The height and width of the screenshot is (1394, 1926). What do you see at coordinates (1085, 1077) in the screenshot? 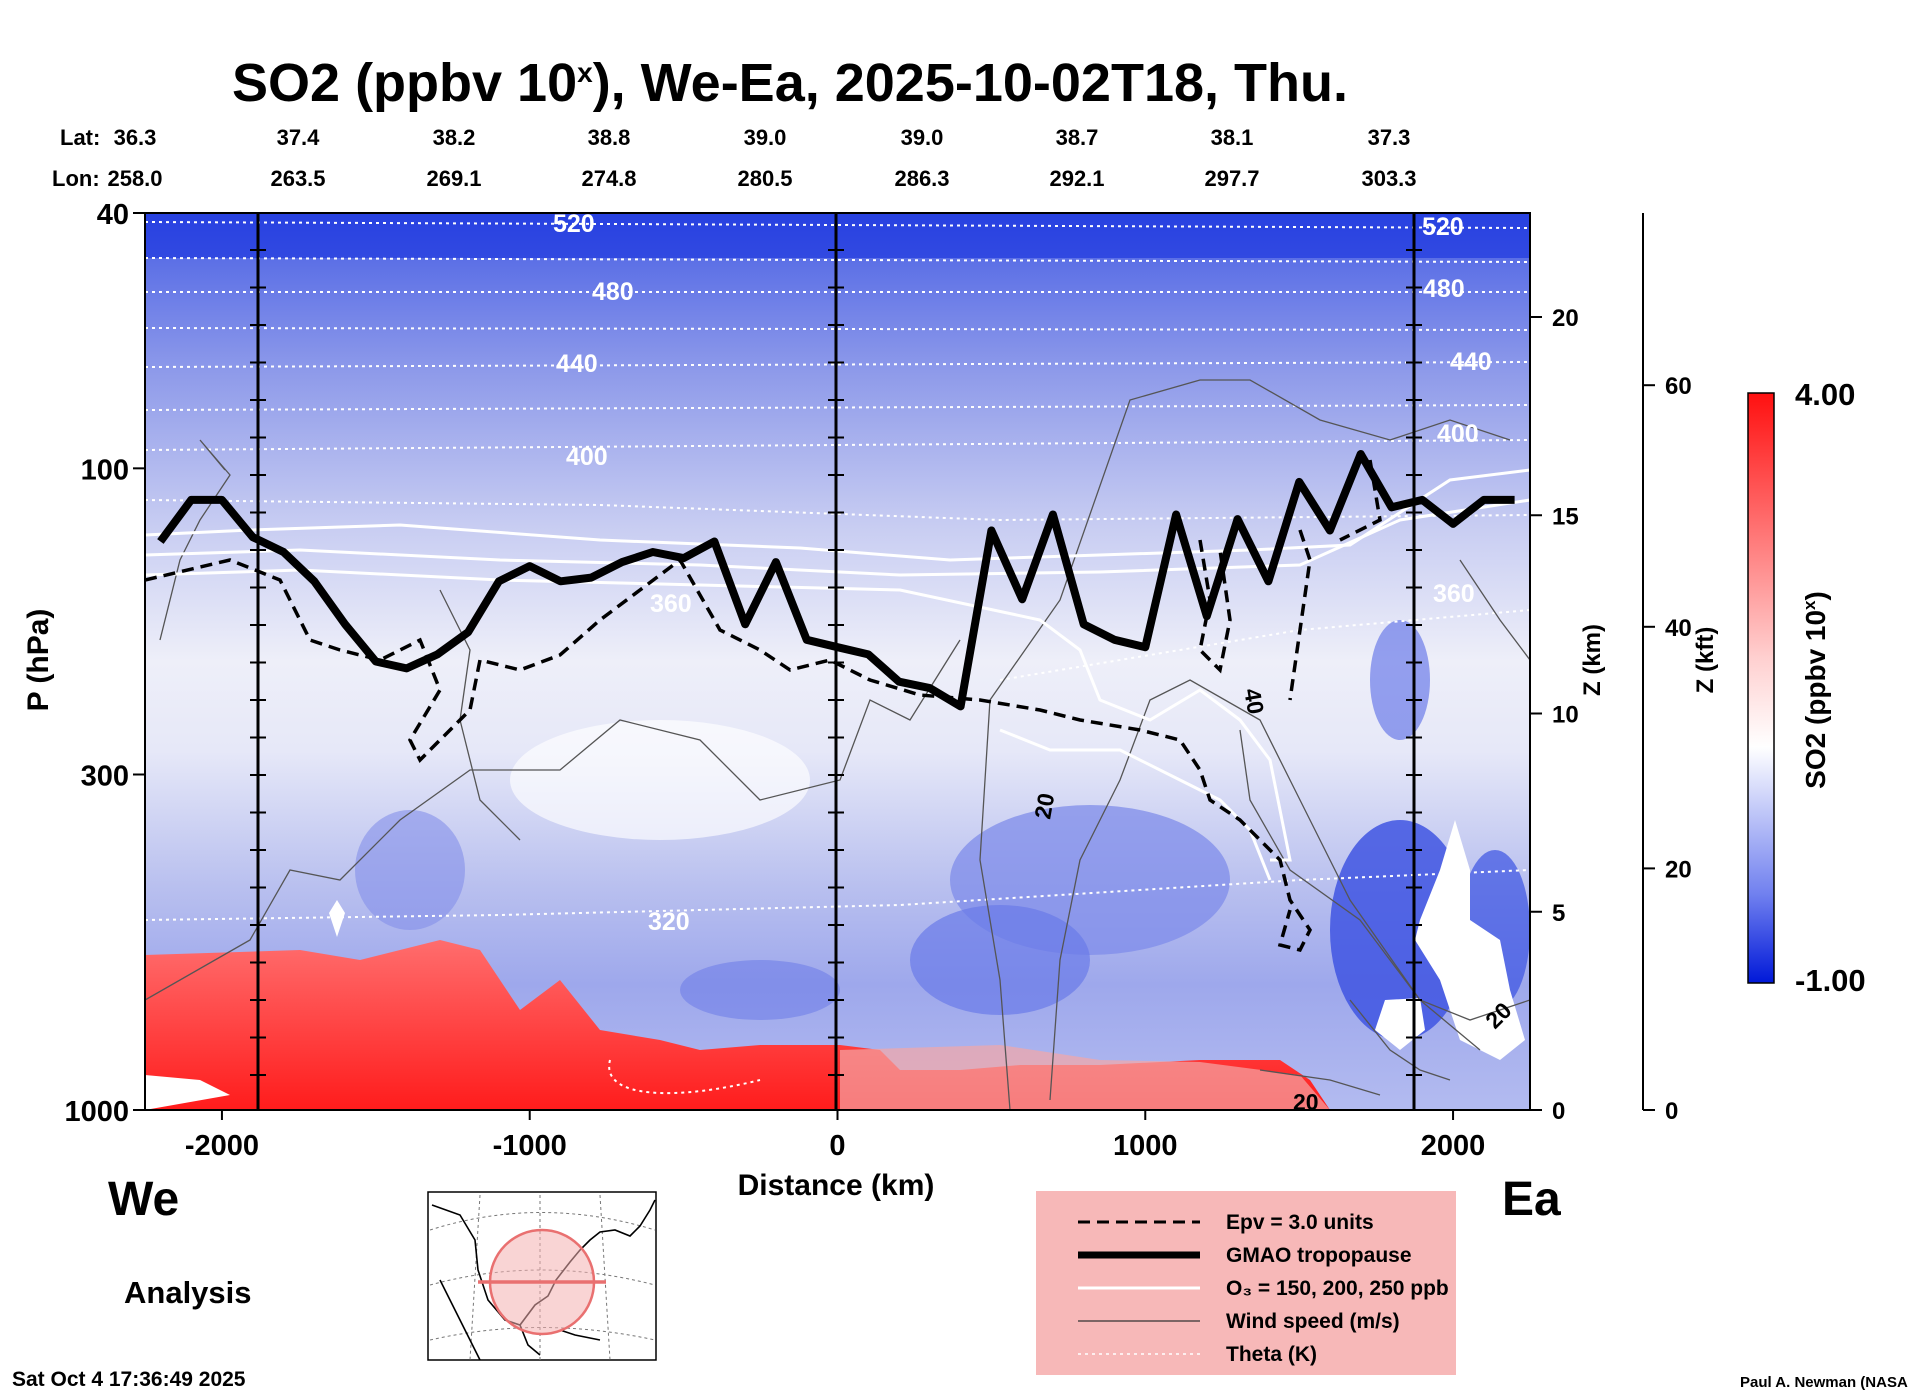
I see `so2-pink-layer` at bounding box center [1085, 1077].